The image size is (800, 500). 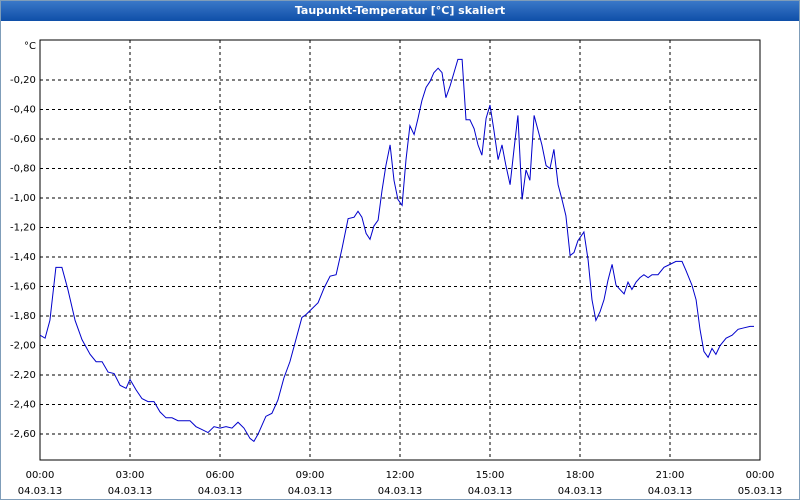 What do you see at coordinates (23, 228) in the screenshot?
I see `y-tick-label: -1,20` at bounding box center [23, 228].